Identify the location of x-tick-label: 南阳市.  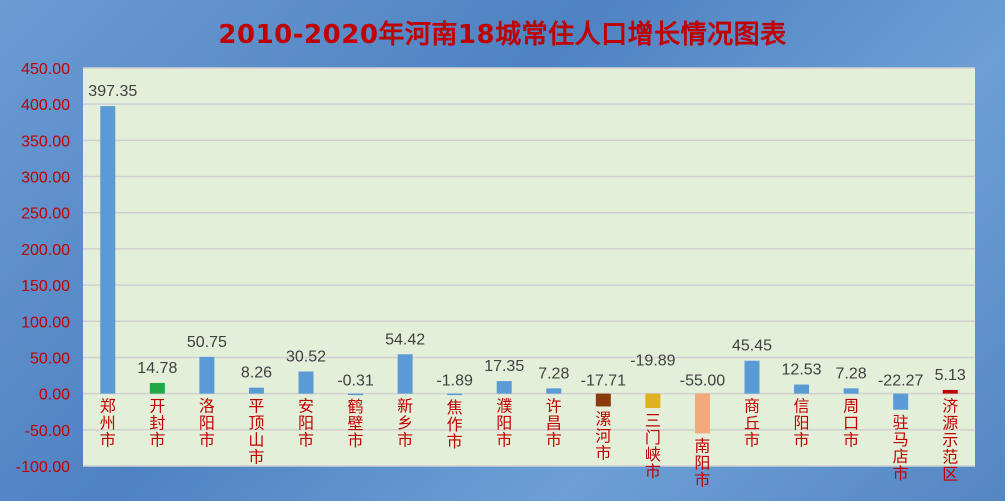
(702, 462).